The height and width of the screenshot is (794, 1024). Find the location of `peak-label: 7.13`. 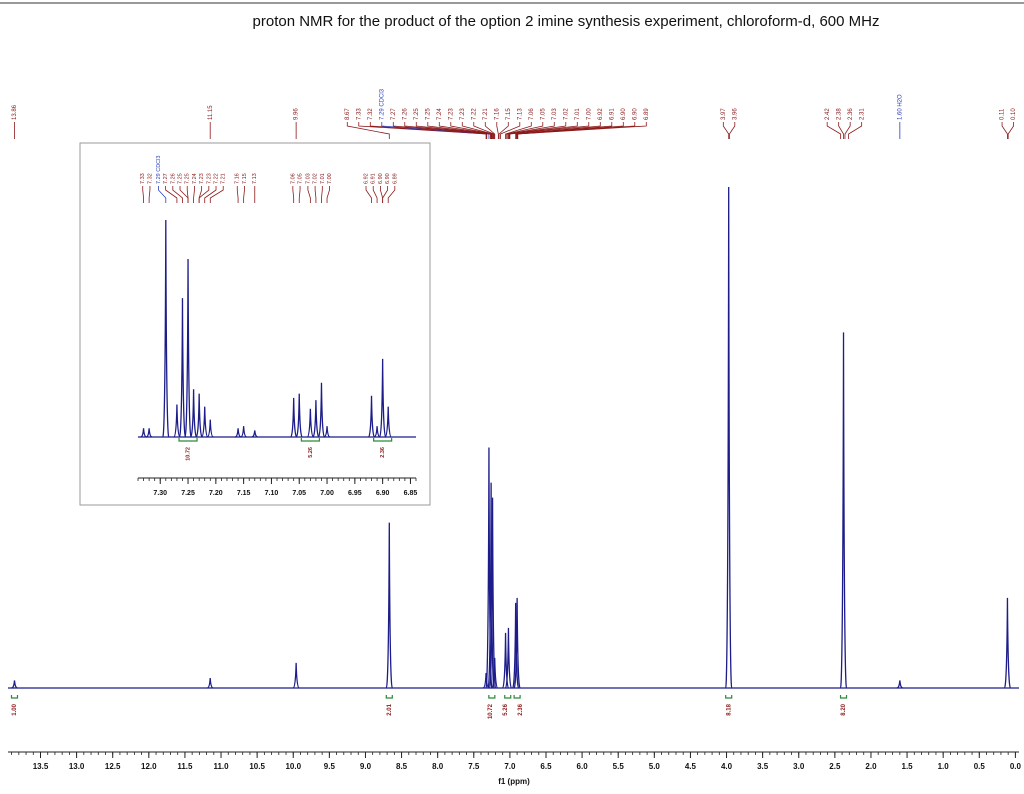

peak-label: 7.13 is located at coordinates (255, 178).